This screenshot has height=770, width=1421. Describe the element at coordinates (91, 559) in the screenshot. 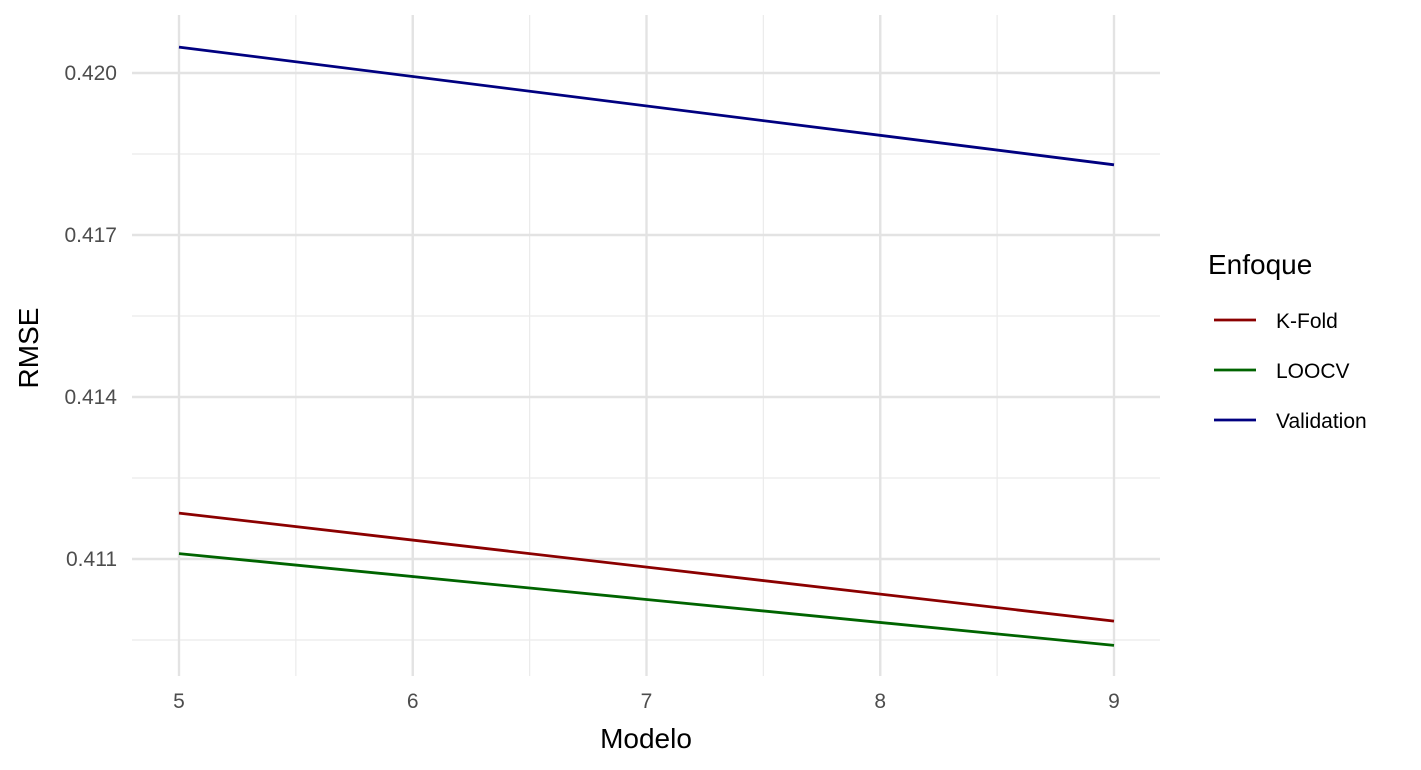

I see `y-tick-label: 0.411` at that location.